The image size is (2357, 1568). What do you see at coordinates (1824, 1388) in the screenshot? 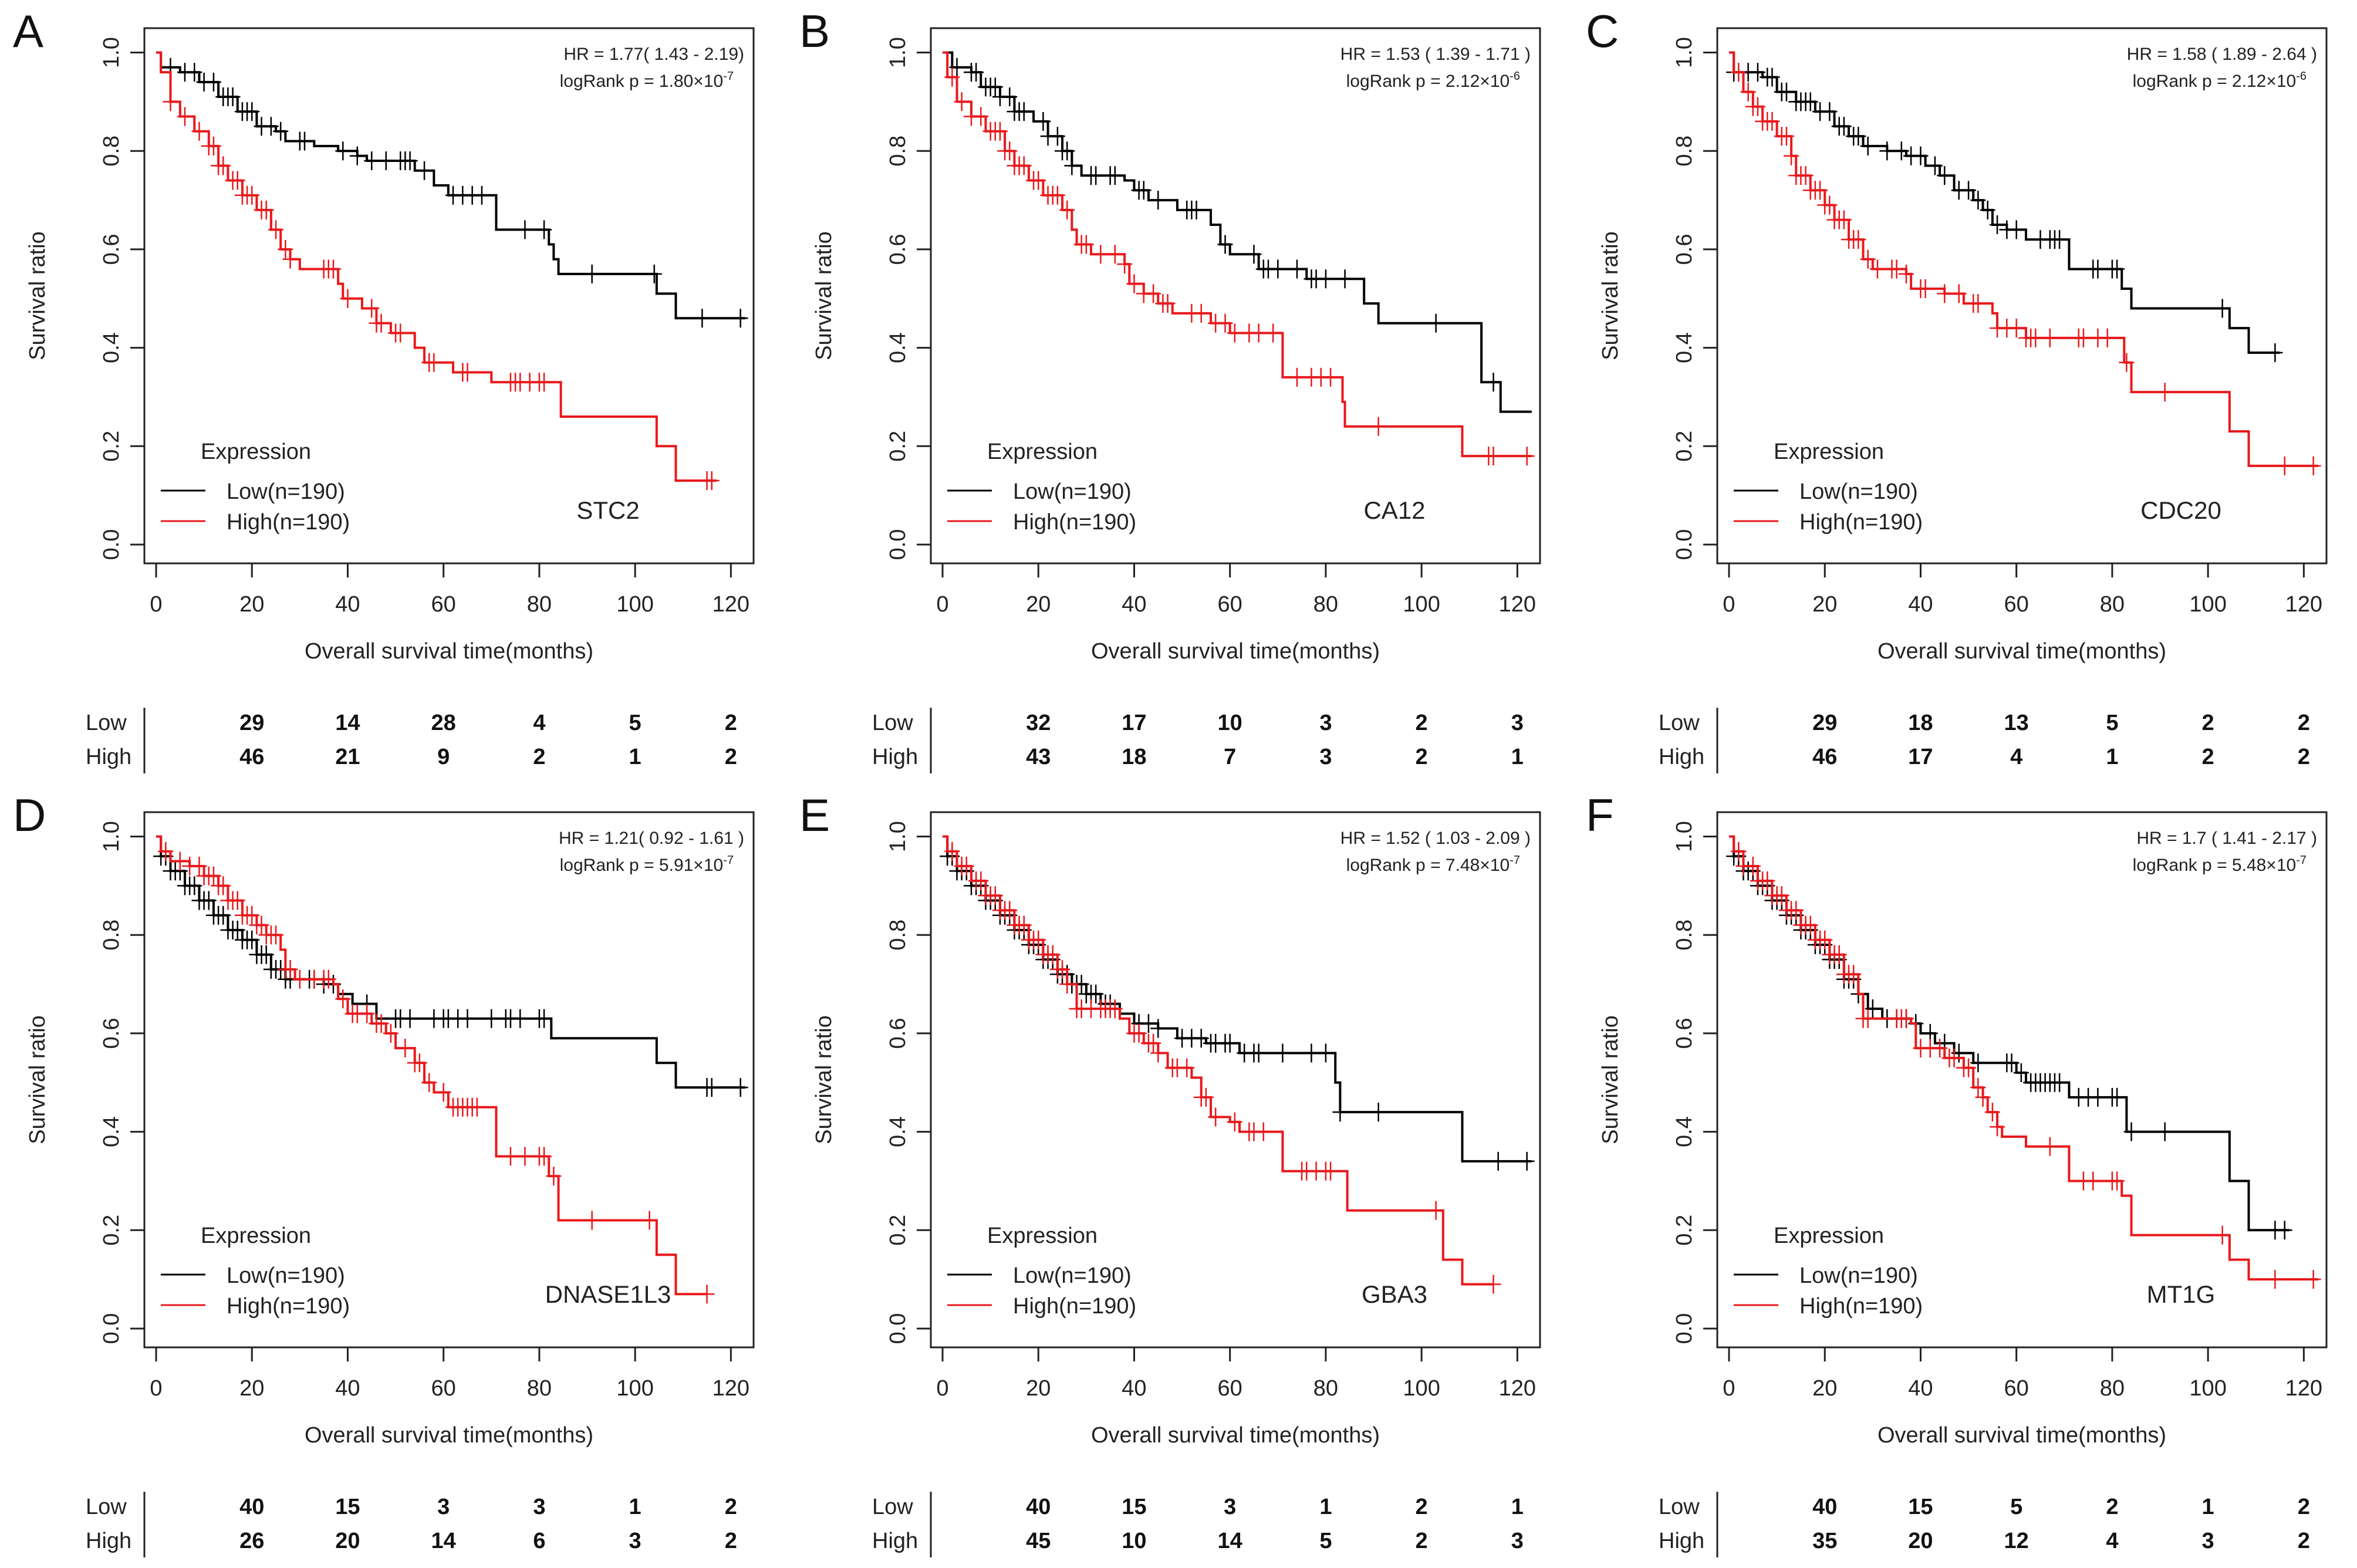
I see `x-tick-label: 20` at bounding box center [1824, 1388].